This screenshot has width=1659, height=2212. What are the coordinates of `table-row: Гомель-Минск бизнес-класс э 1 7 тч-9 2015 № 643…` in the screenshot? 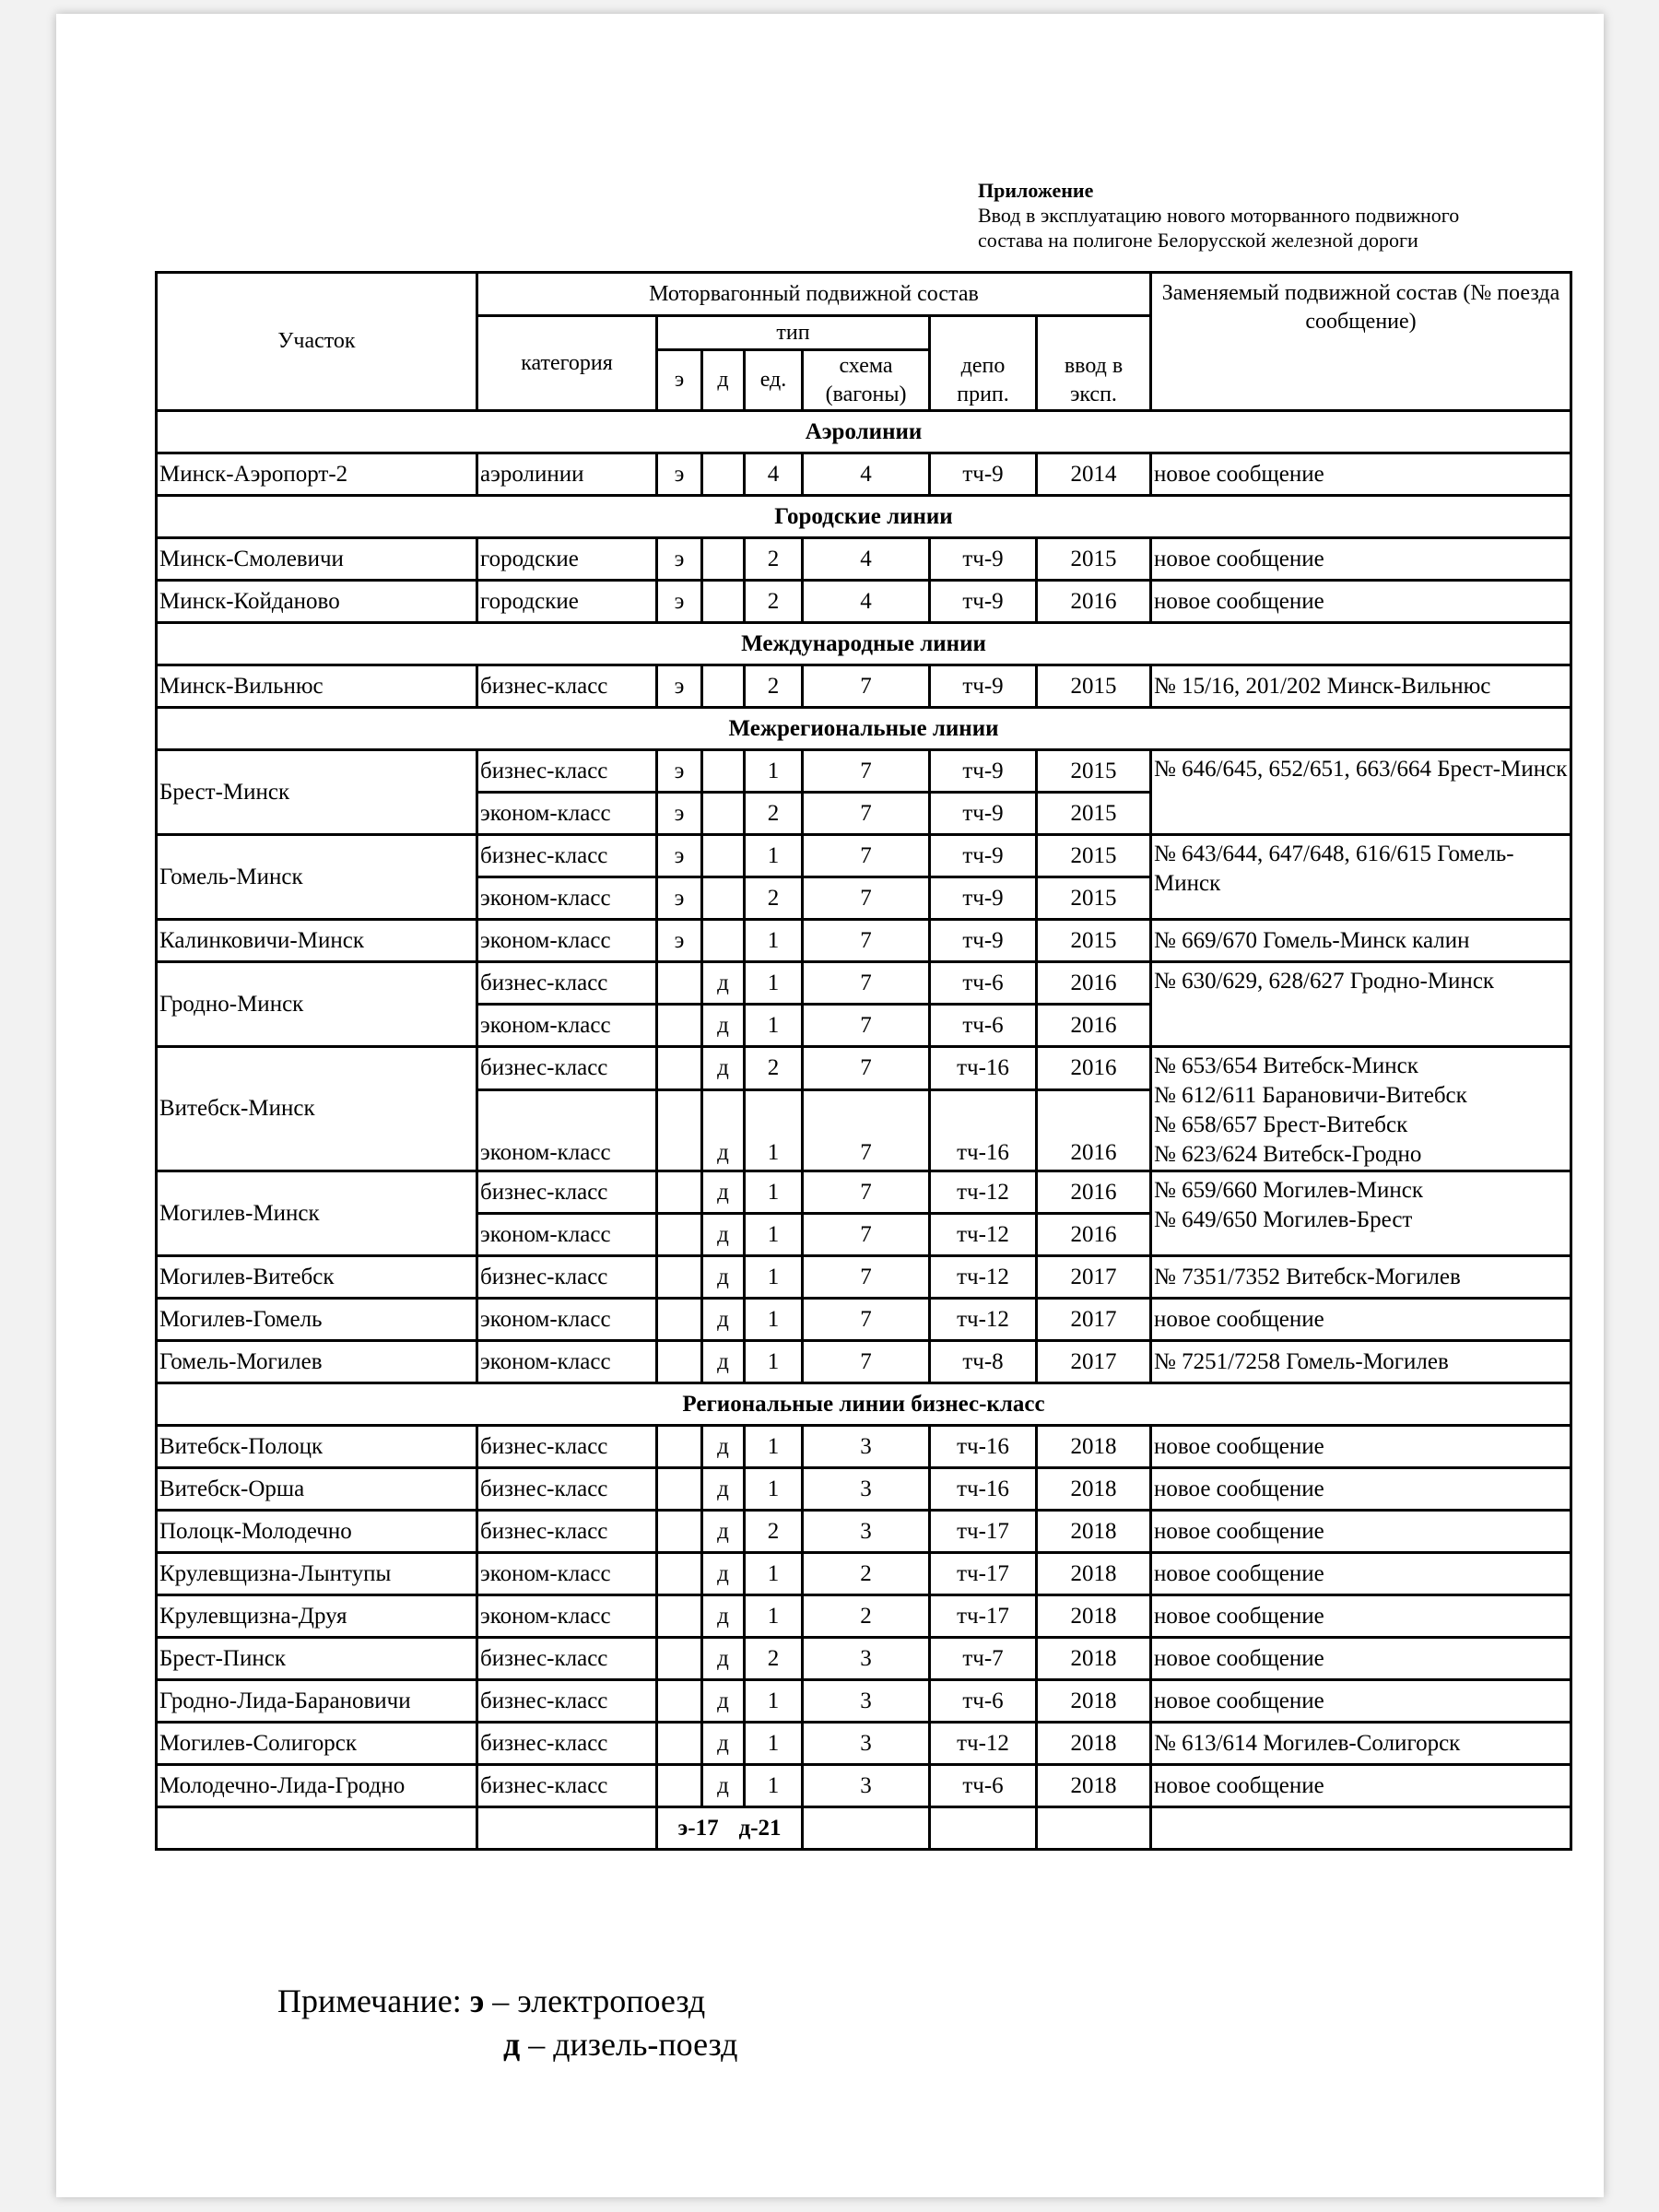 It's located at (863, 877).